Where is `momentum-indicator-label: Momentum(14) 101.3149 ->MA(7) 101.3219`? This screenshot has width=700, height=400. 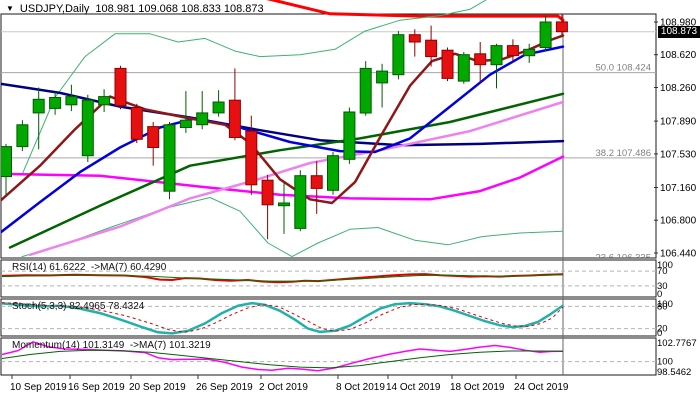
momentum-indicator-label: Momentum(14) 101.3149 ->MA(7) 101.3219 is located at coordinates (111, 345).